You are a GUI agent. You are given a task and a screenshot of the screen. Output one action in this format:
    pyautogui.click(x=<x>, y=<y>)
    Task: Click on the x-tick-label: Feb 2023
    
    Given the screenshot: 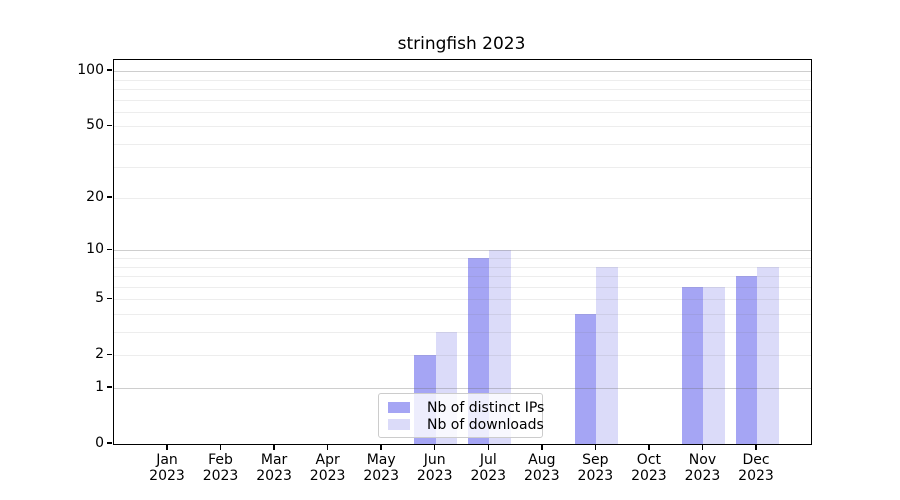 What is the action you would take?
    pyautogui.click(x=220, y=468)
    